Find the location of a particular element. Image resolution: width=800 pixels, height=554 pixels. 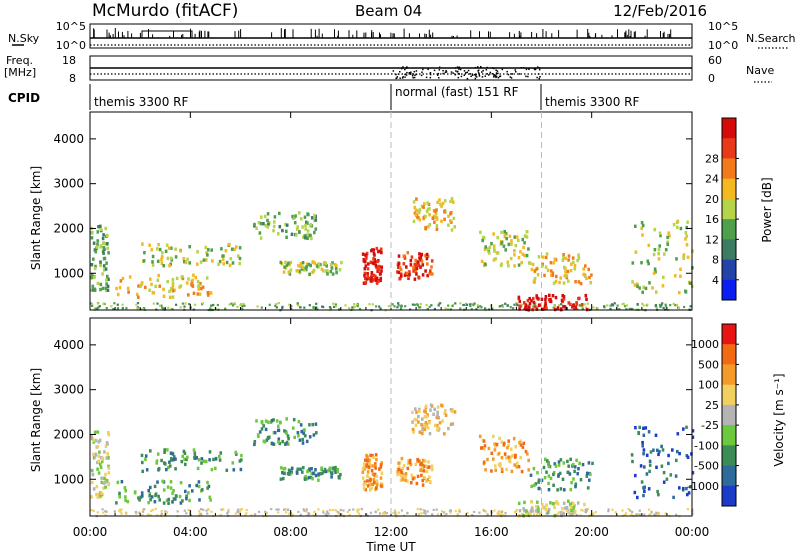

x-tick-label: 12:00 is located at coordinates (391, 532).